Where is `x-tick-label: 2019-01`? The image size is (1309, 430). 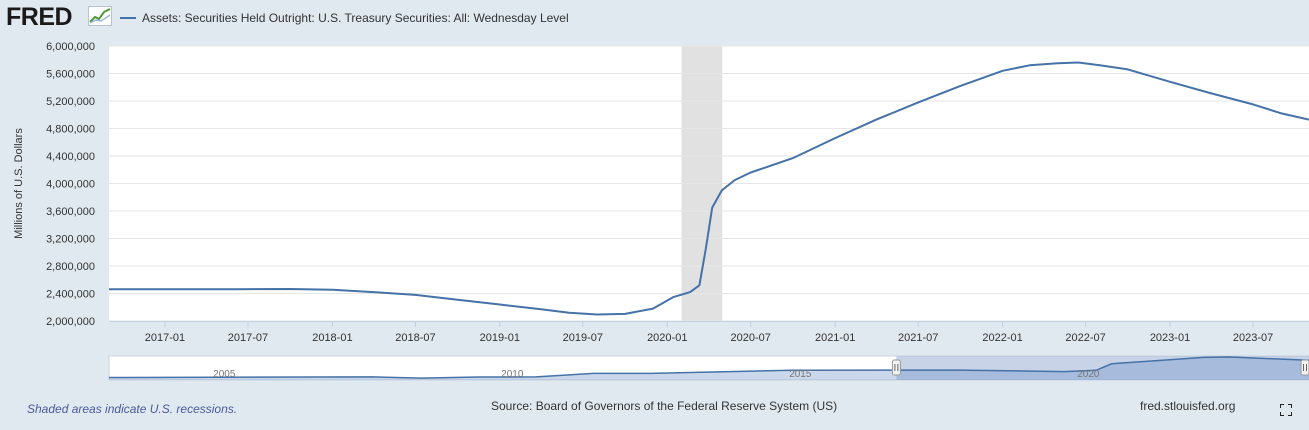
x-tick-label: 2019-01 is located at coordinates (500, 338).